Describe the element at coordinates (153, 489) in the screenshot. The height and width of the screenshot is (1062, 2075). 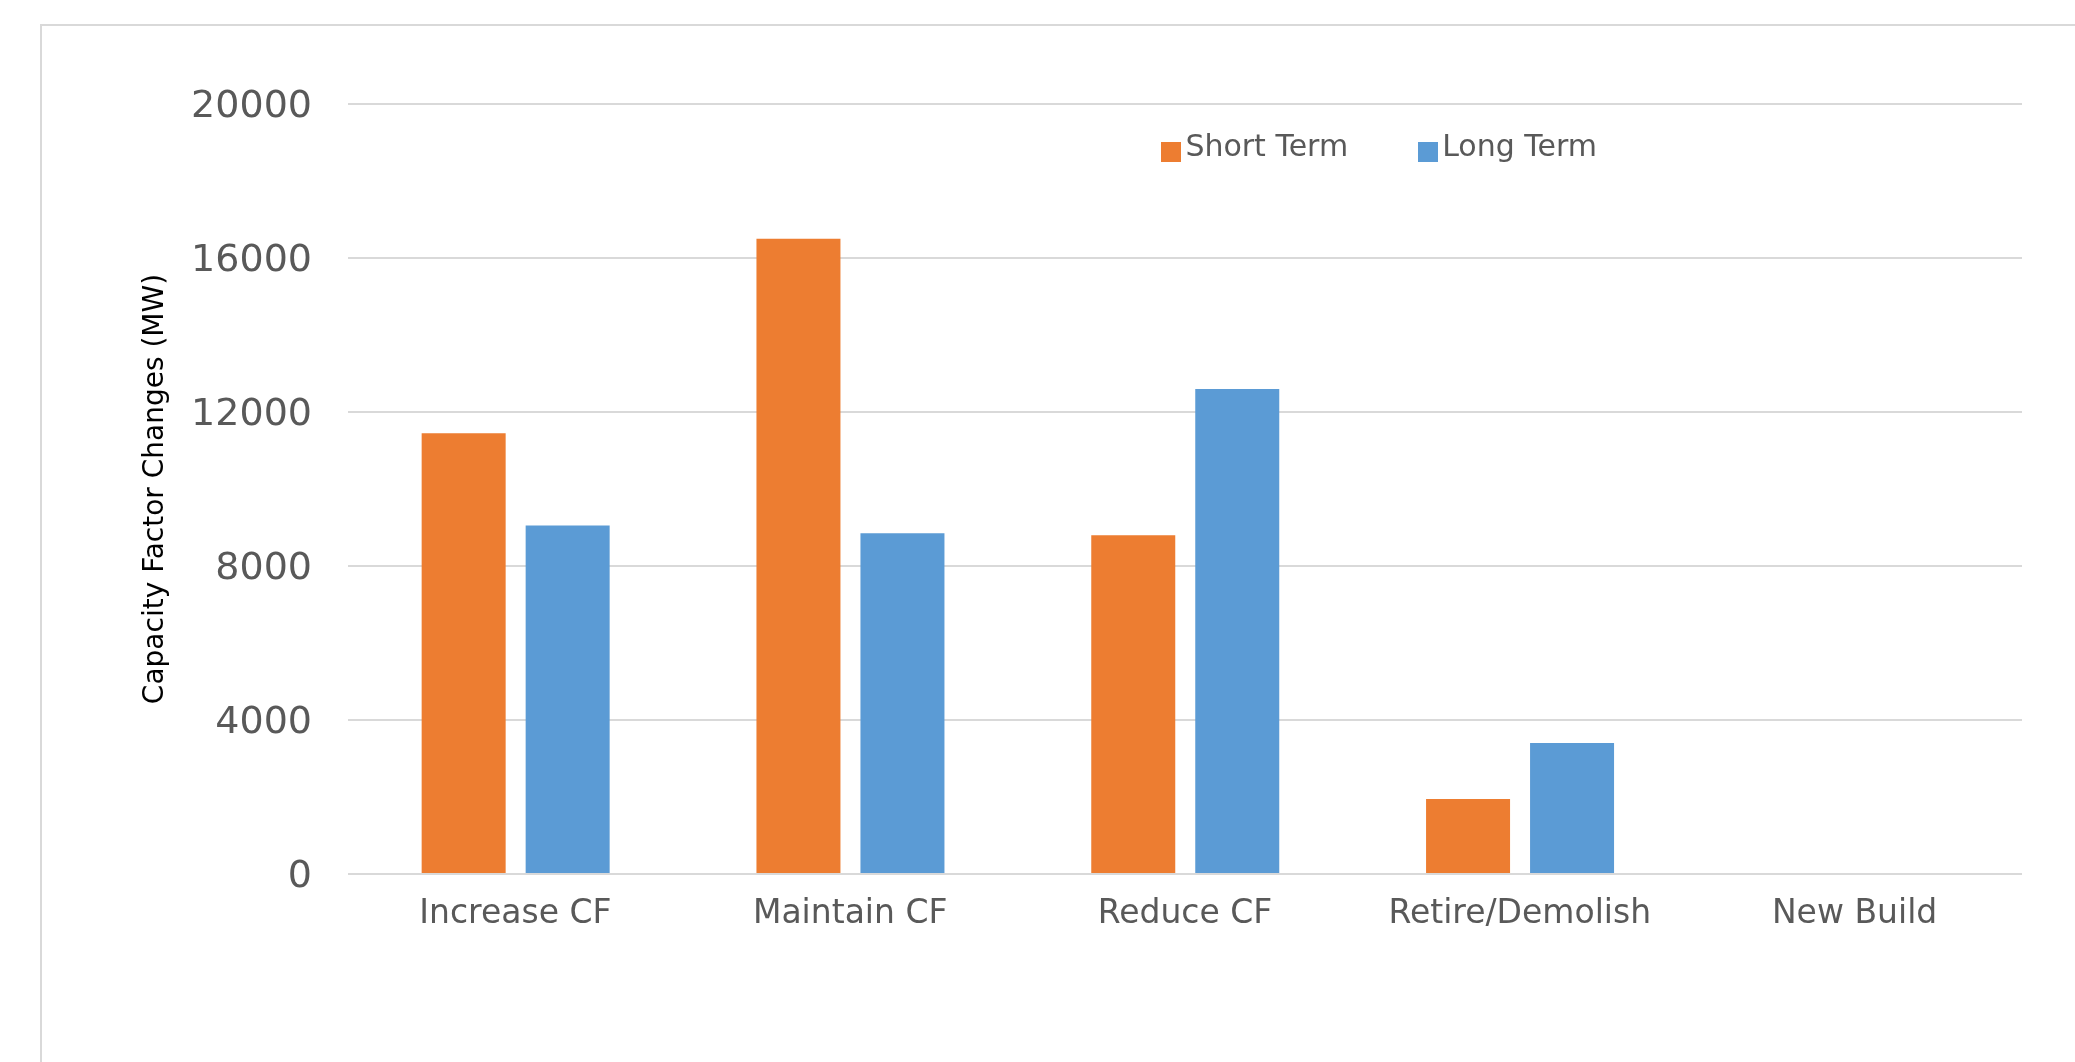
I see `y-axis-title: Capacity Factor Changes (MW)` at that location.